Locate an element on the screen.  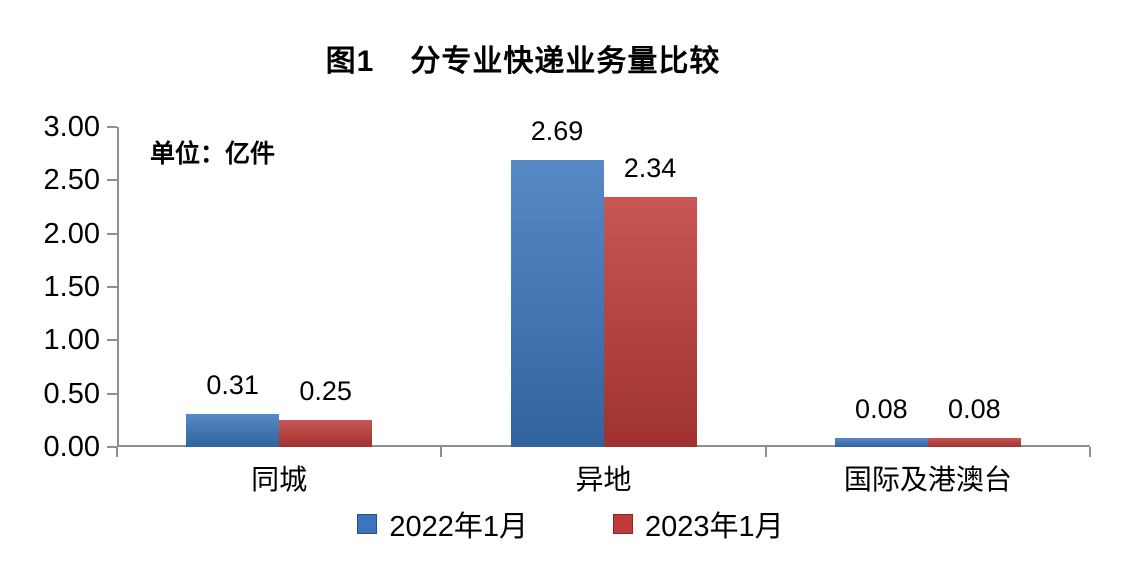
y-tick-label: 2.00 is located at coordinates (71, 233).